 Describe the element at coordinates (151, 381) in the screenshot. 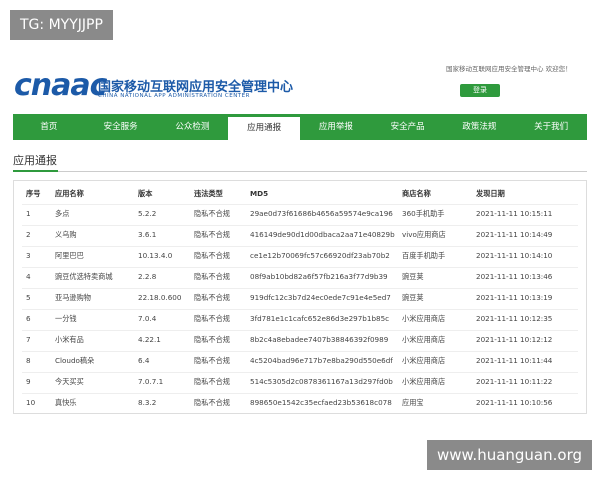

I see `table-cell: 7.0.7.1` at that location.